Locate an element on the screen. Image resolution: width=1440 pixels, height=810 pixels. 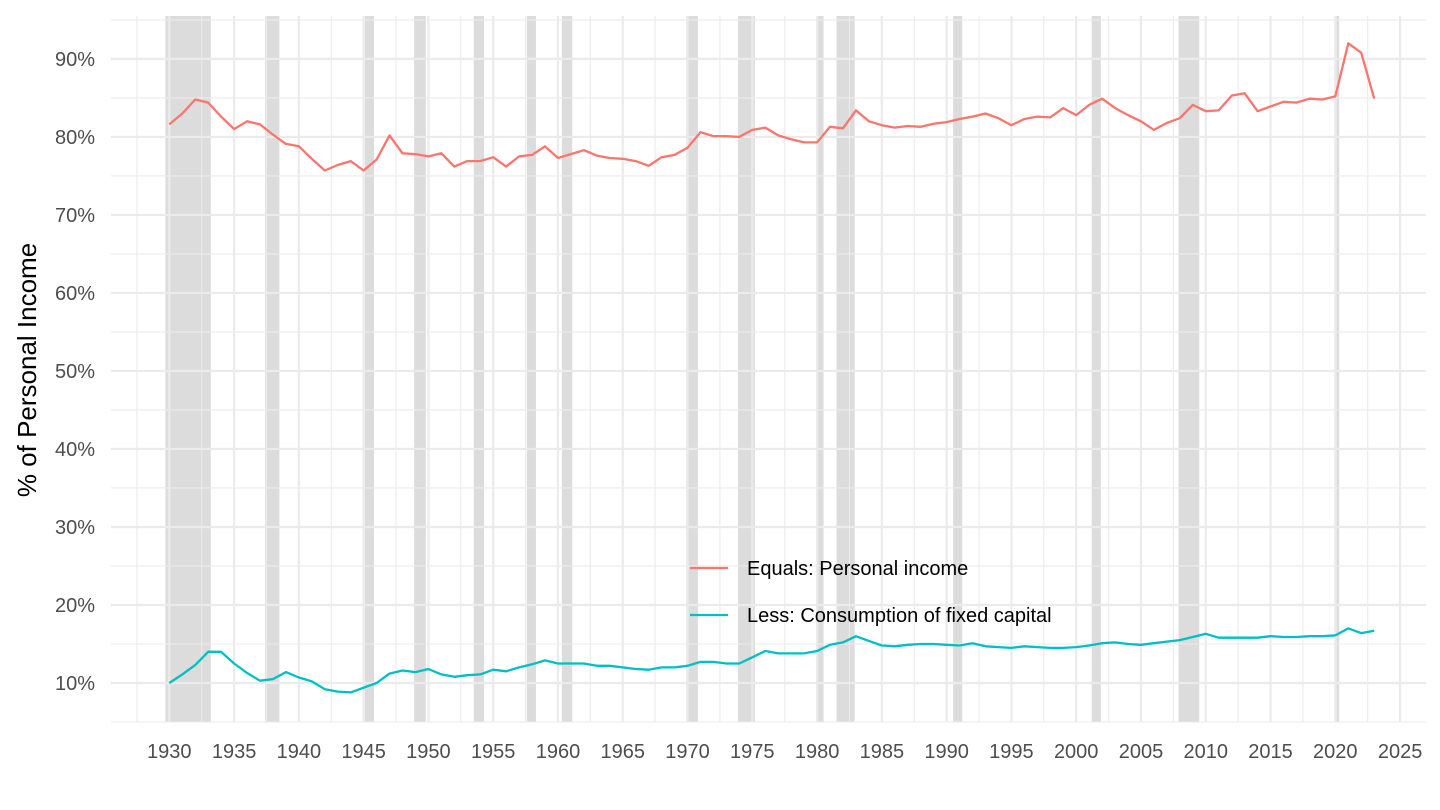
x-tick-label: 2025 is located at coordinates (1400, 752).